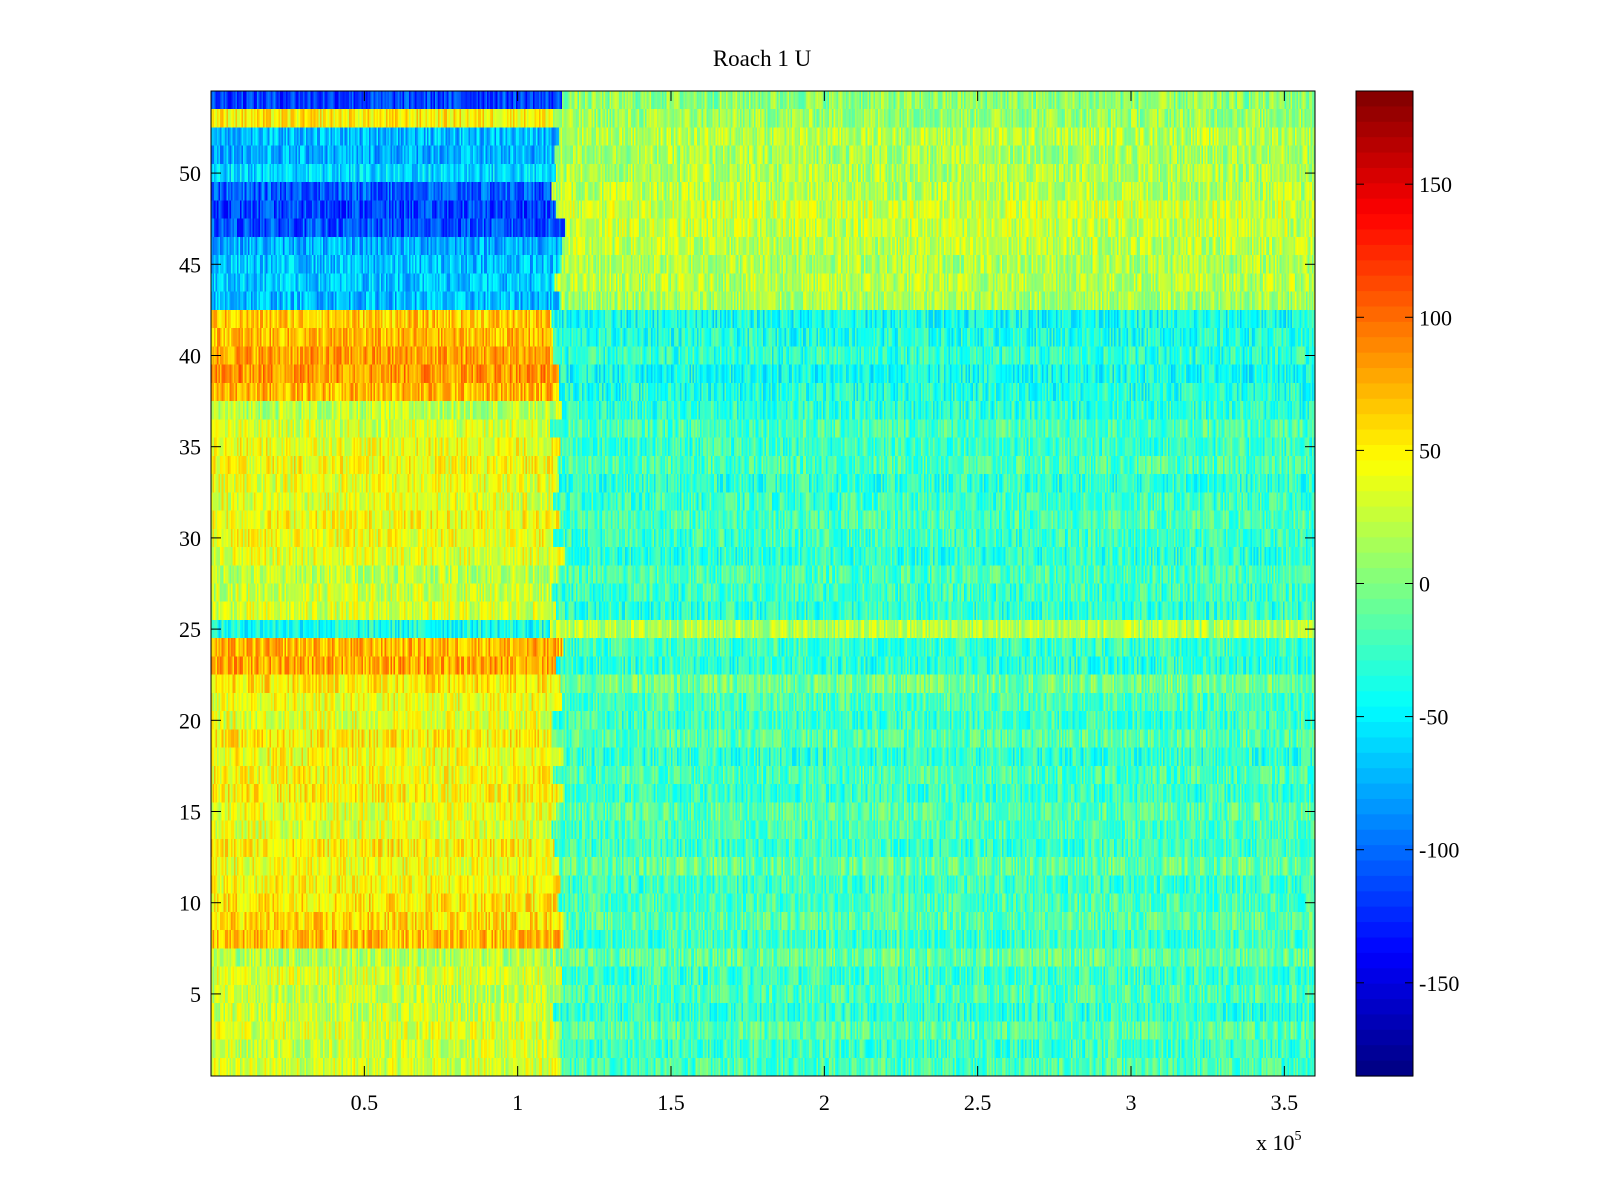  I want to click on x-tick-label: 2, so click(824, 1102).